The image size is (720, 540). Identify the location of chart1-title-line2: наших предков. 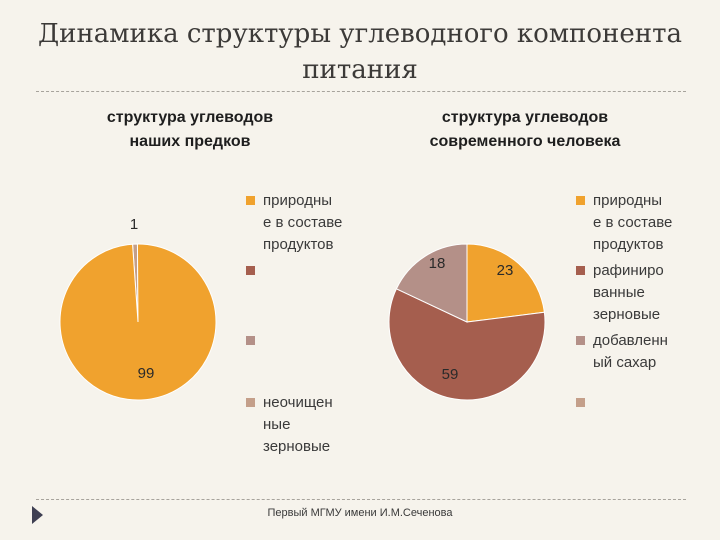
(190, 141).